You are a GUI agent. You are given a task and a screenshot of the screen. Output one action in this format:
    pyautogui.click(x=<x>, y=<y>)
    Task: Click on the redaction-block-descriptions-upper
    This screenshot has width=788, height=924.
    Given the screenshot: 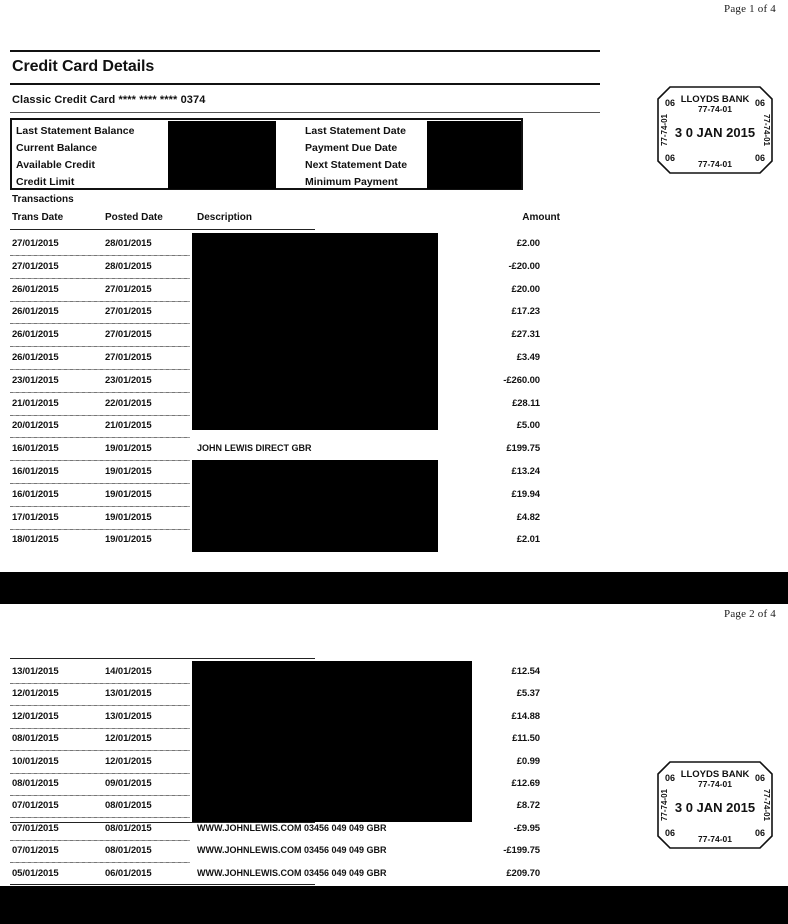 What is the action you would take?
    pyautogui.click(x=315, y=331)
    